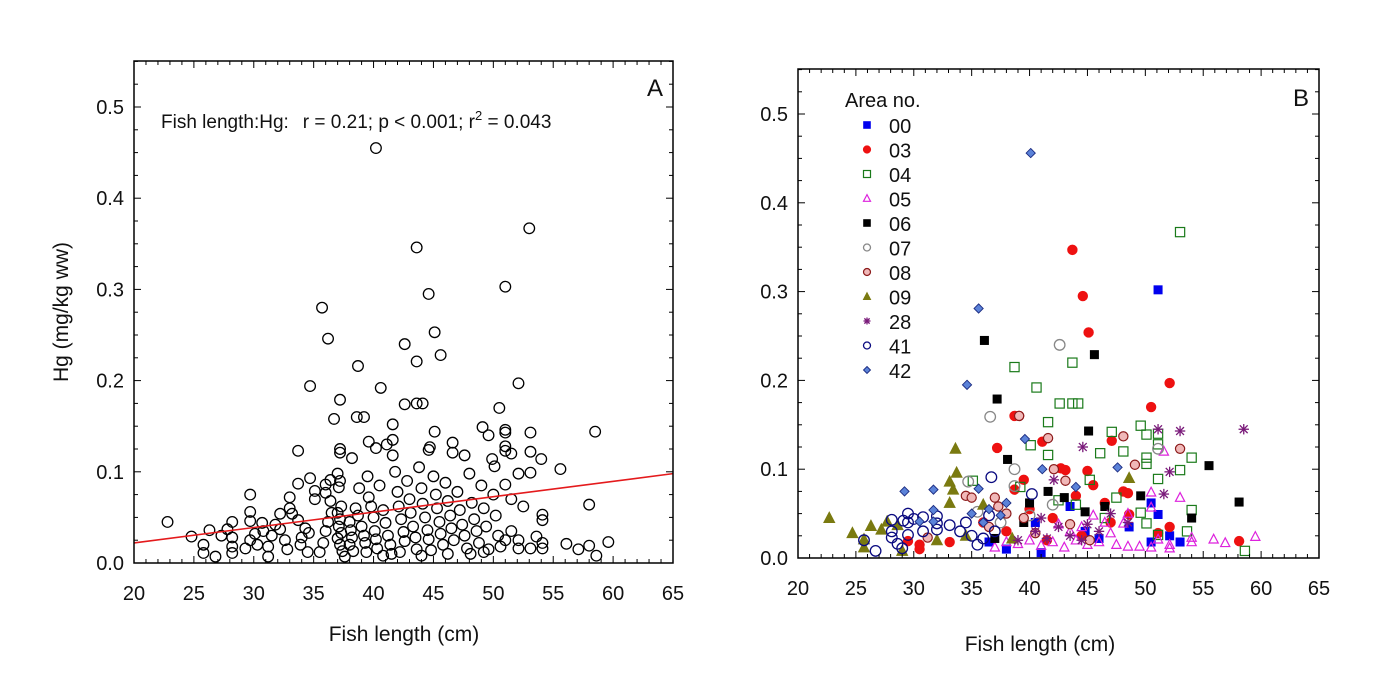 This screenshot has height=693, width=1386. I want to click on legend-item: 00, so click(887, 127).